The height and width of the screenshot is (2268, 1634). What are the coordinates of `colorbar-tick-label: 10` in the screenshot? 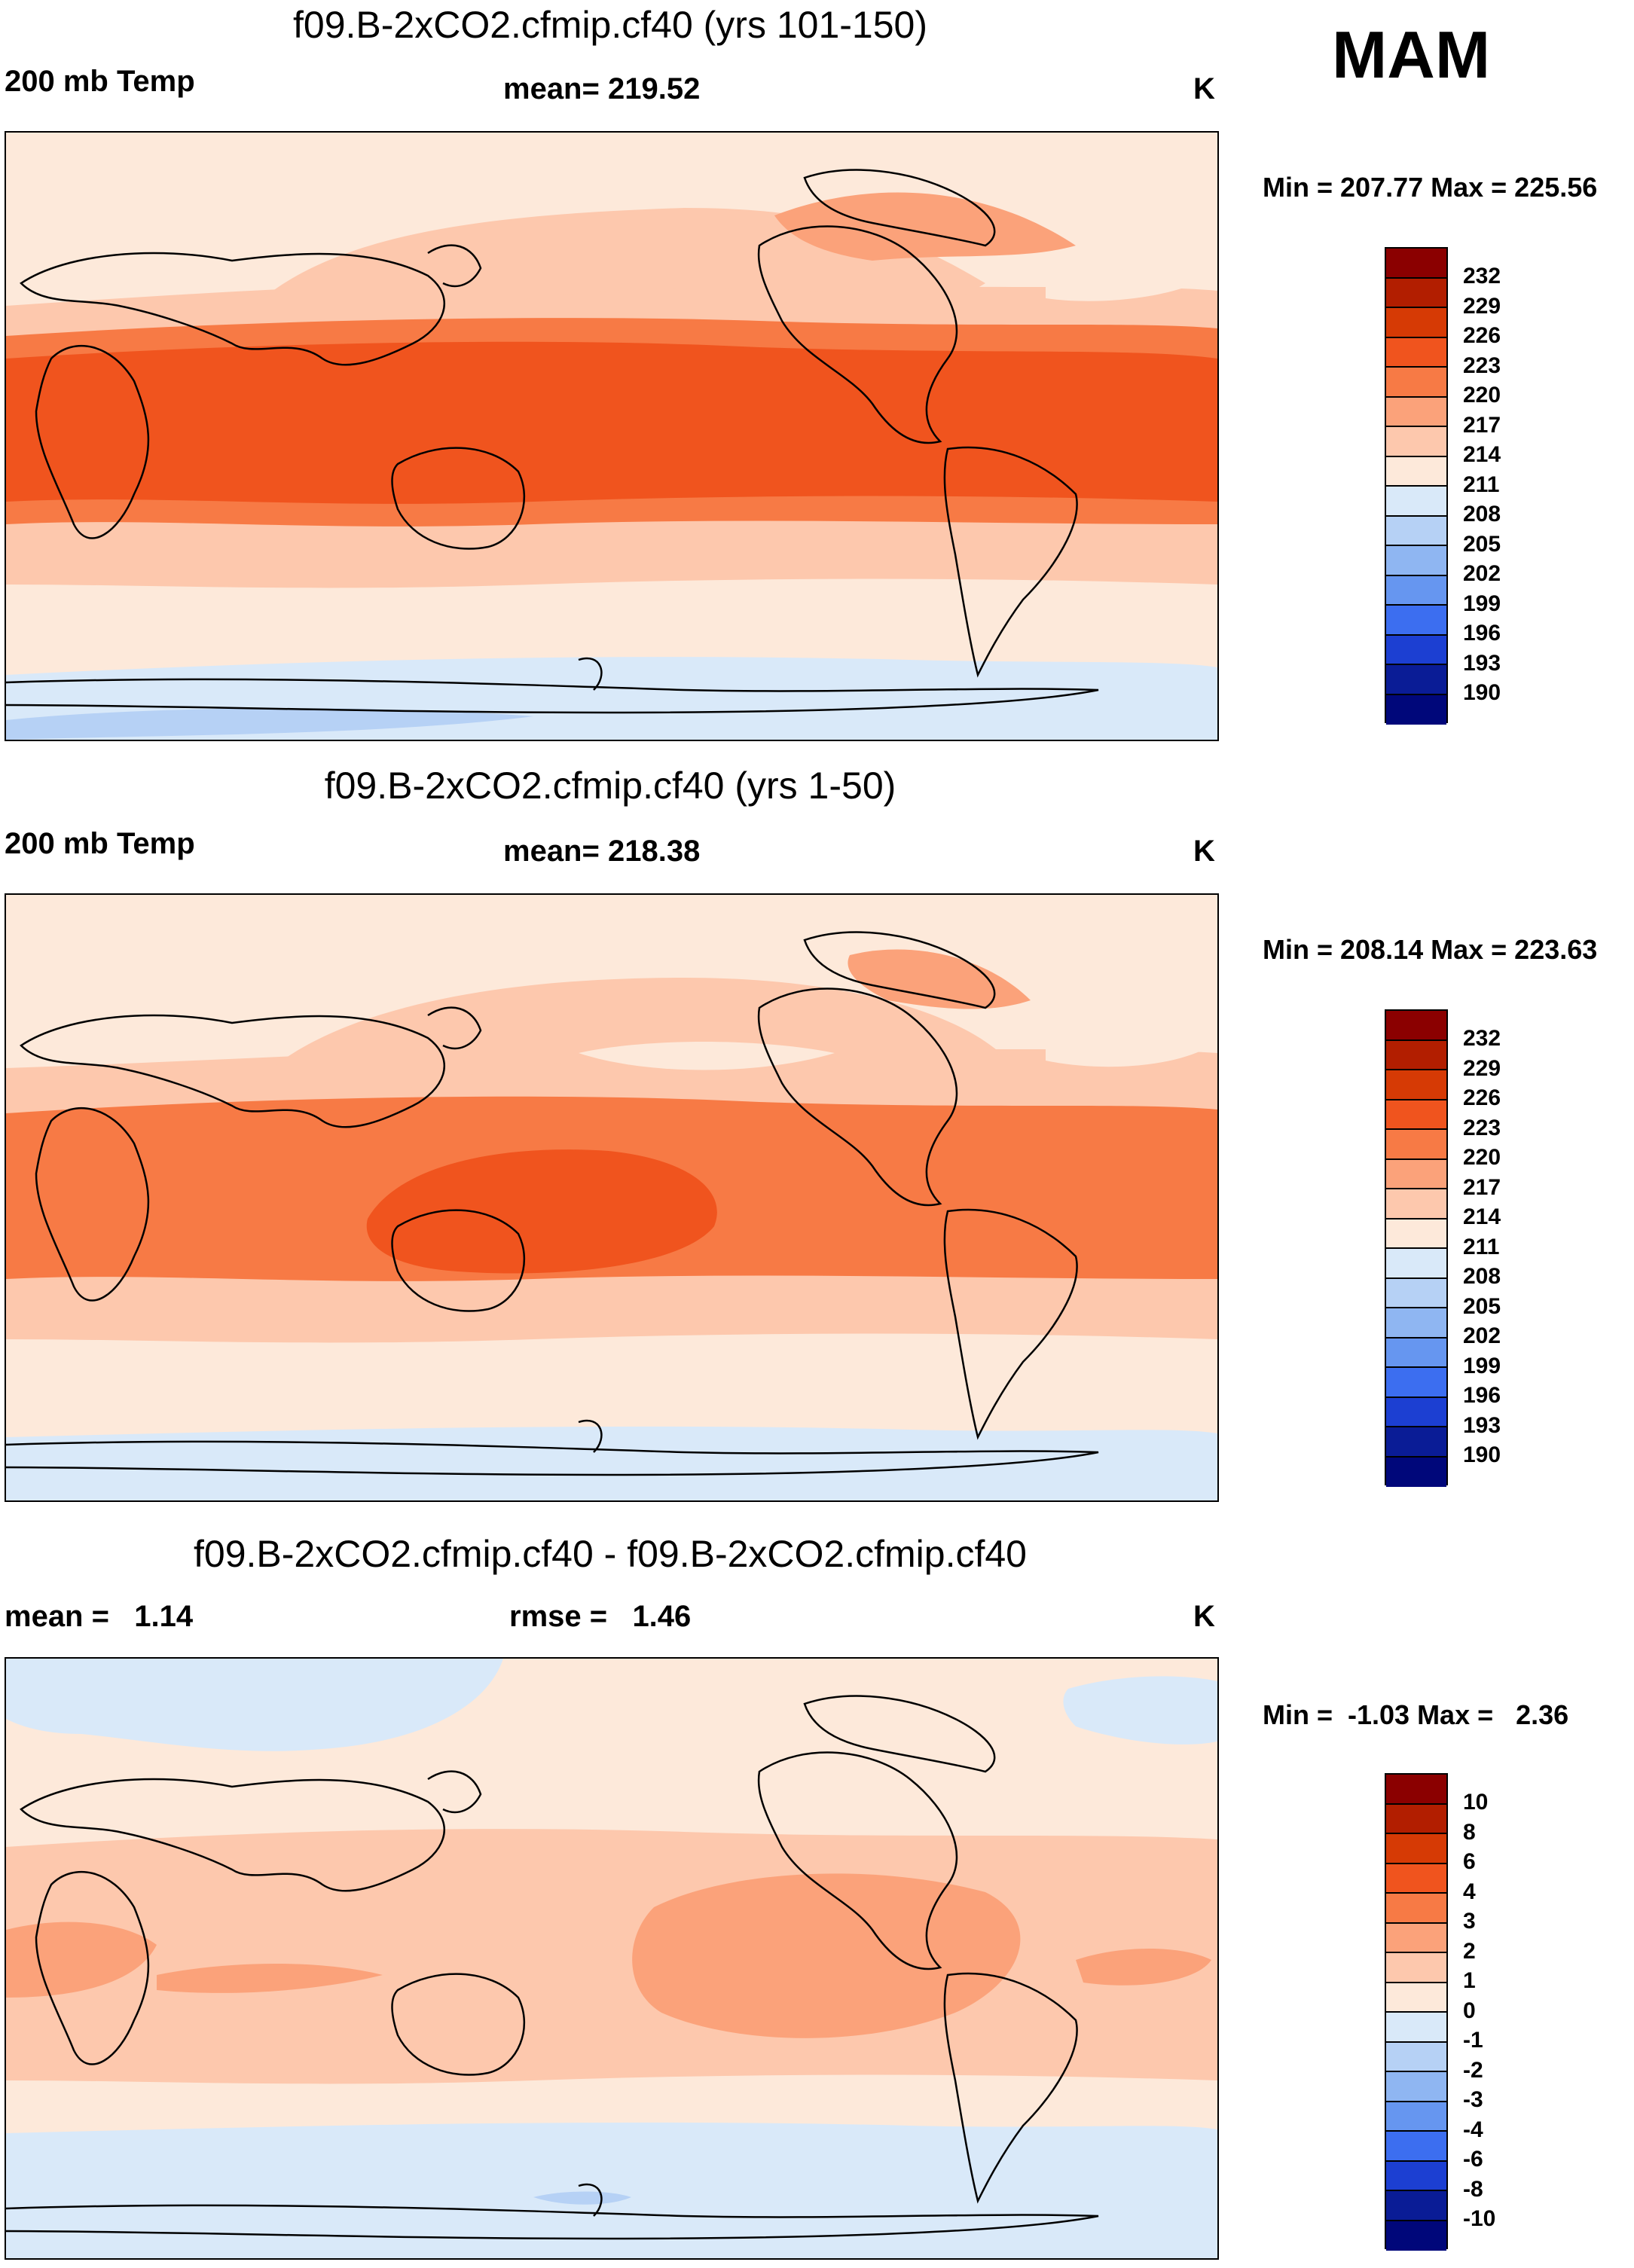 It's located at (1476, 1803).